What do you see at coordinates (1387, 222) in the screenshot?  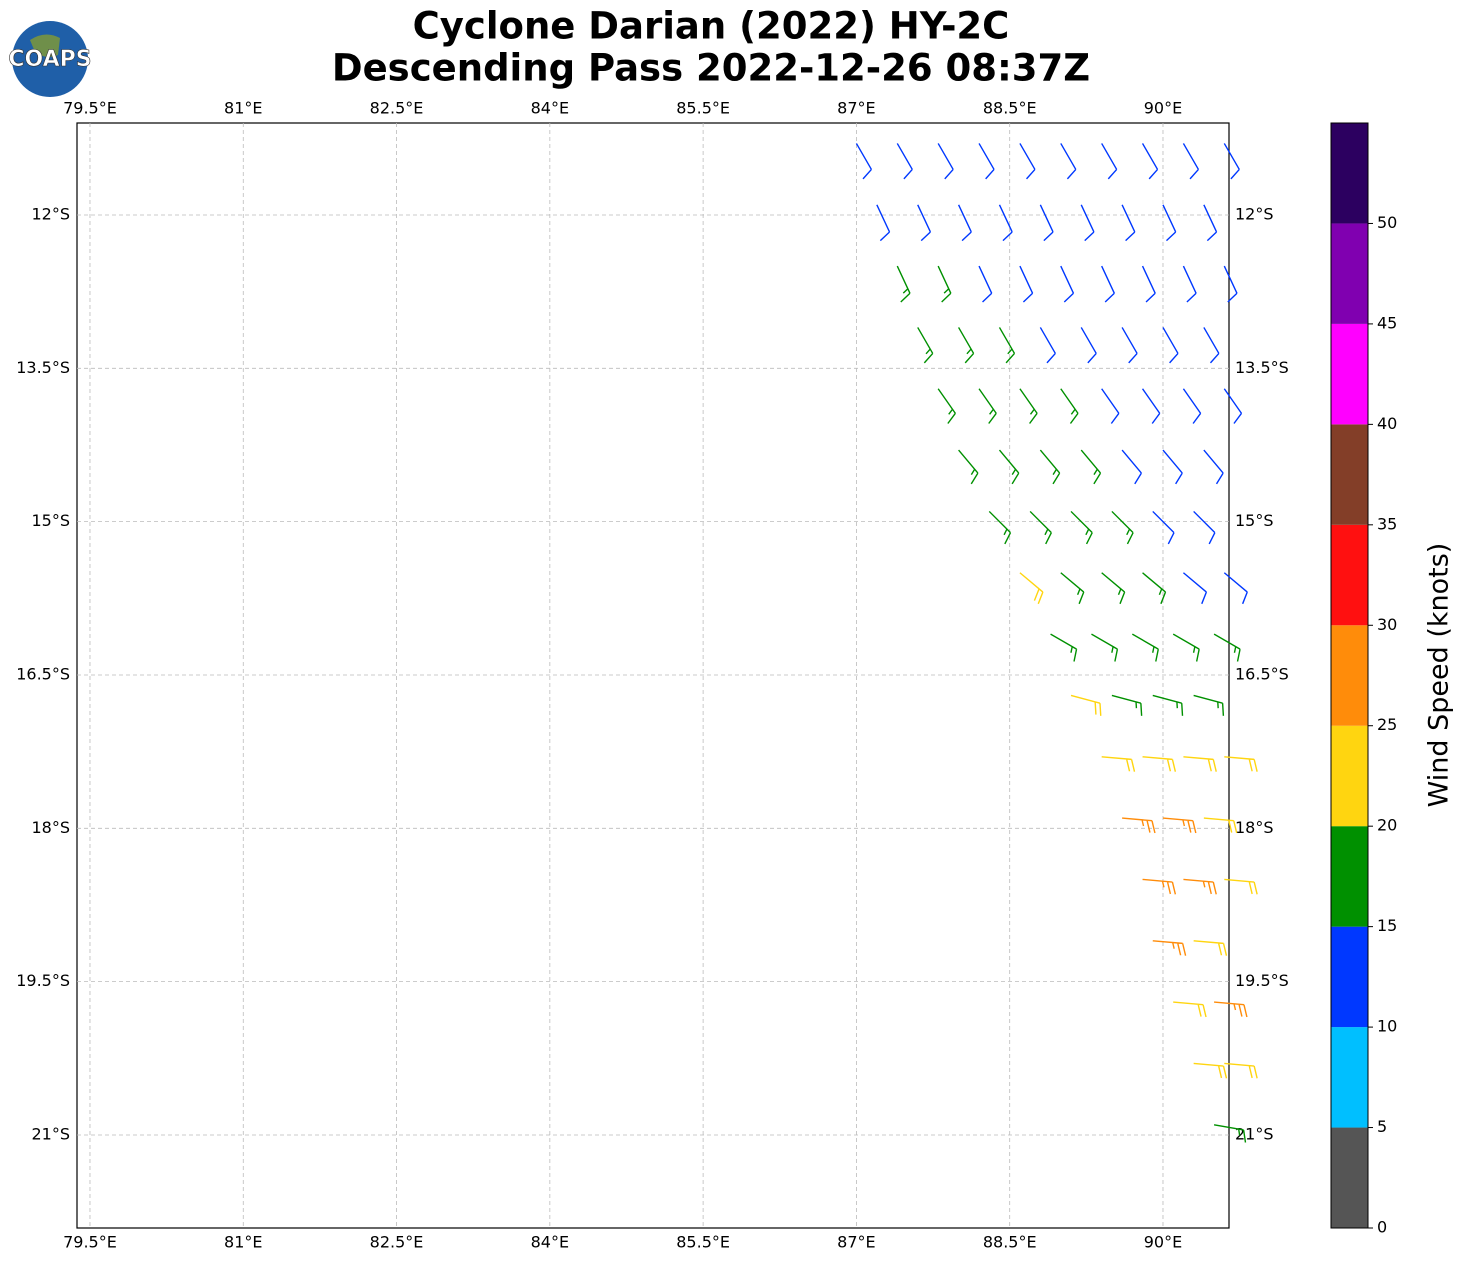 I see `colorbar-tick-label: 50` at bounding box center [1387, 222].